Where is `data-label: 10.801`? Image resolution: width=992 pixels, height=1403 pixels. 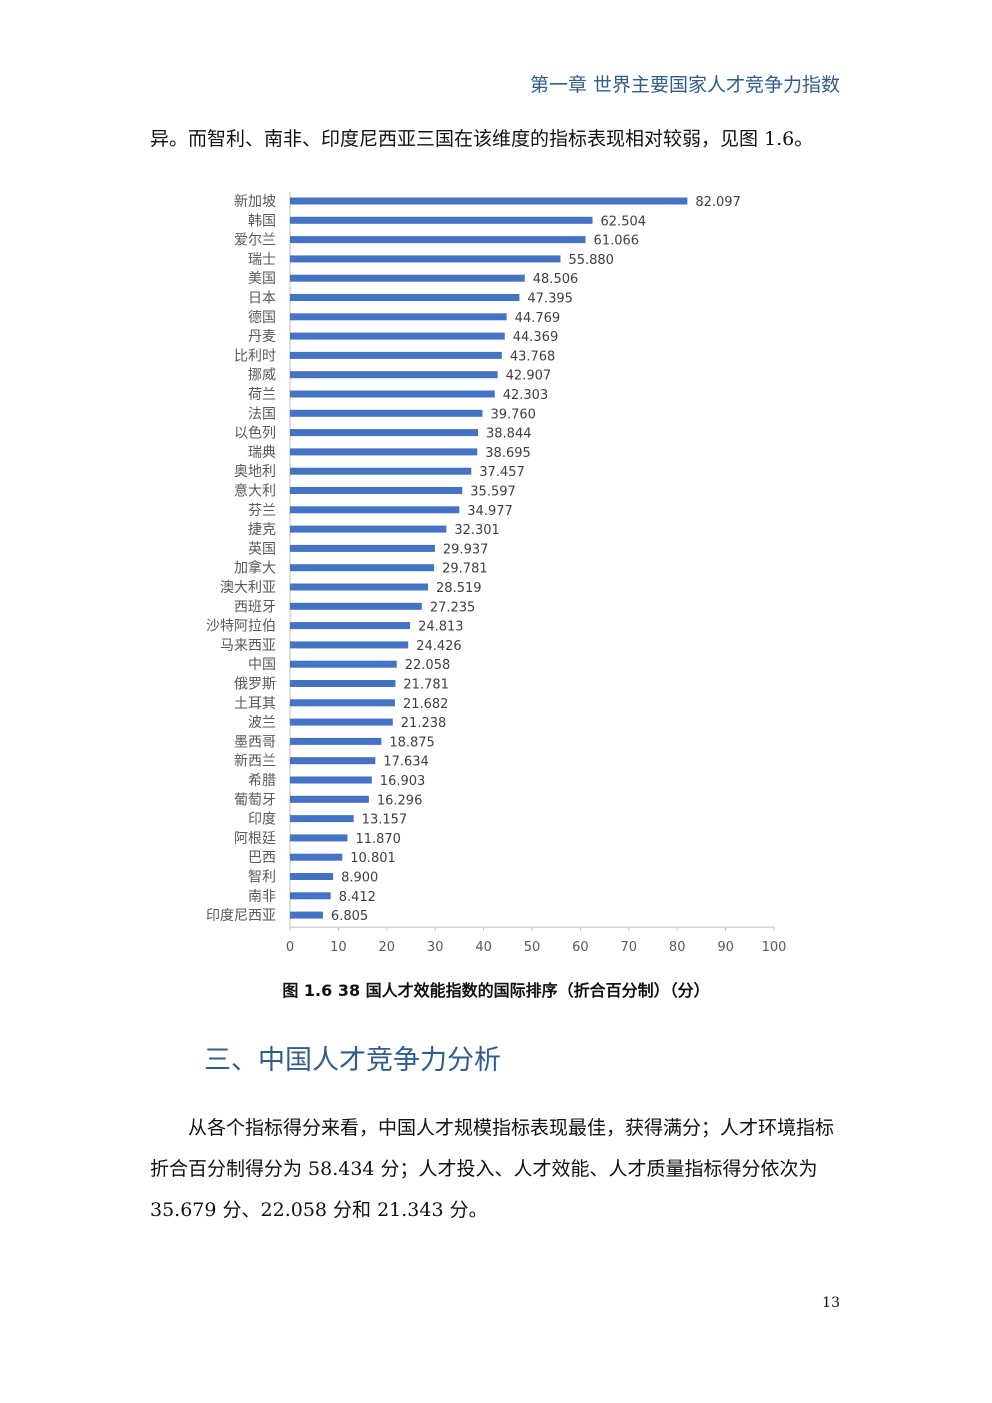 data-label: 10.801 is located at coordinates (373, 858).